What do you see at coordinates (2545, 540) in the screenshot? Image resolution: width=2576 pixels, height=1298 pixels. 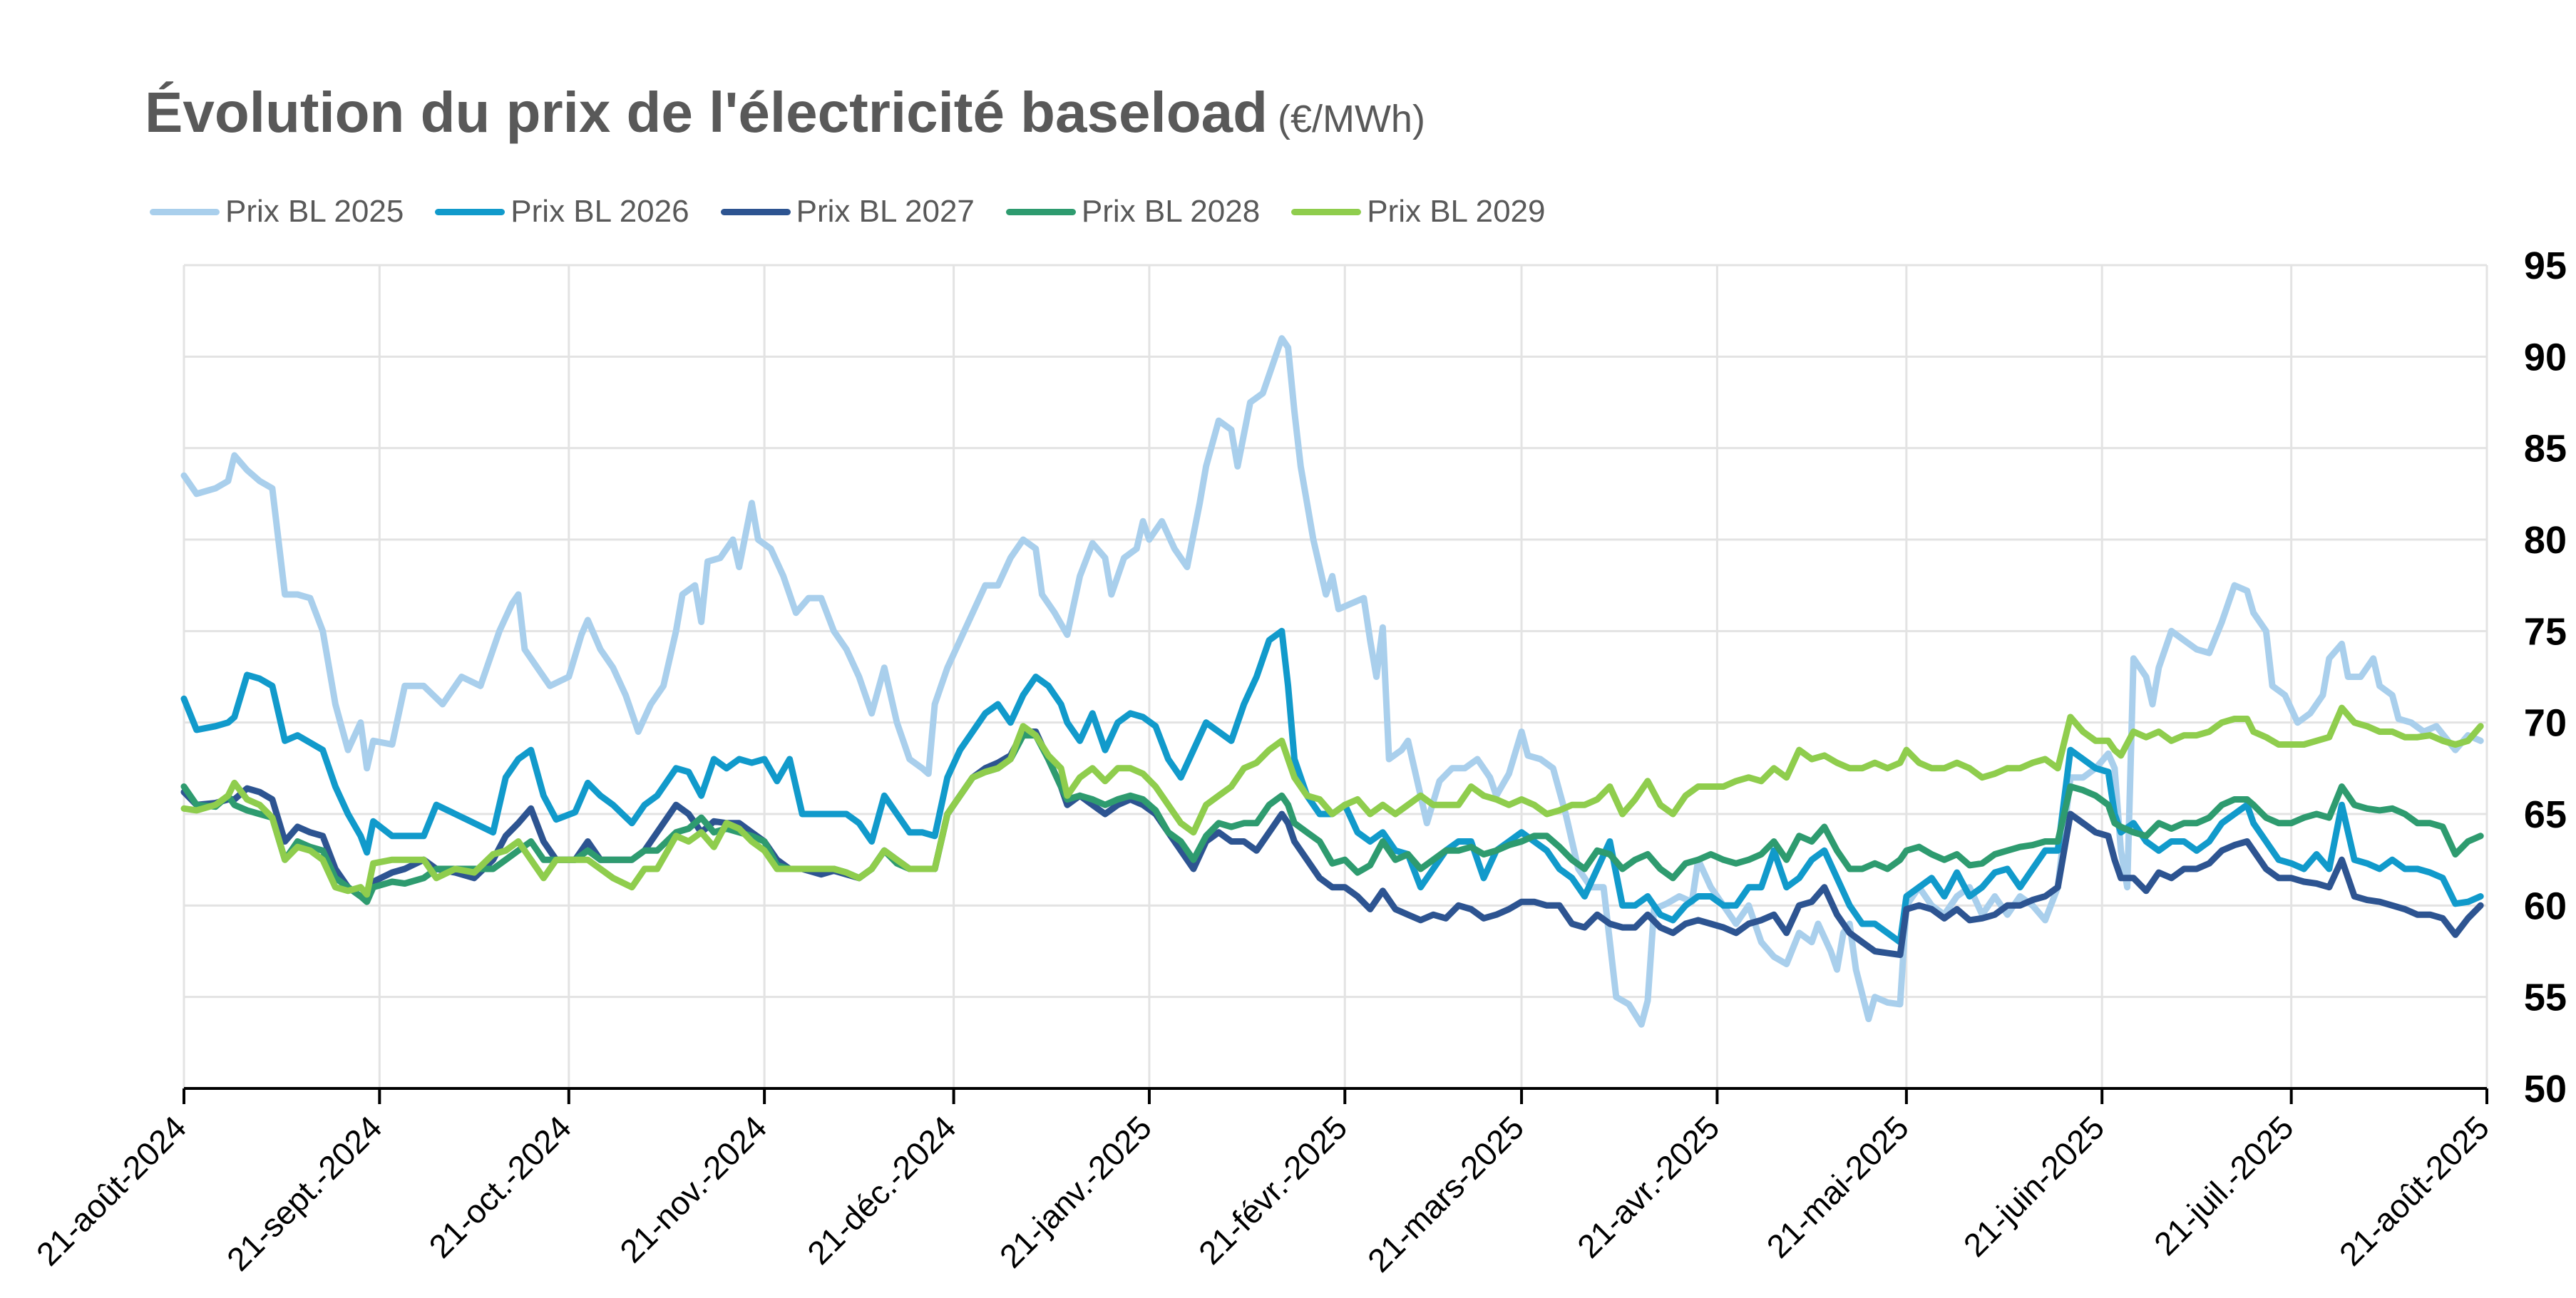 I see `y-tick-label: 80` at bounding box center [2545, 540].